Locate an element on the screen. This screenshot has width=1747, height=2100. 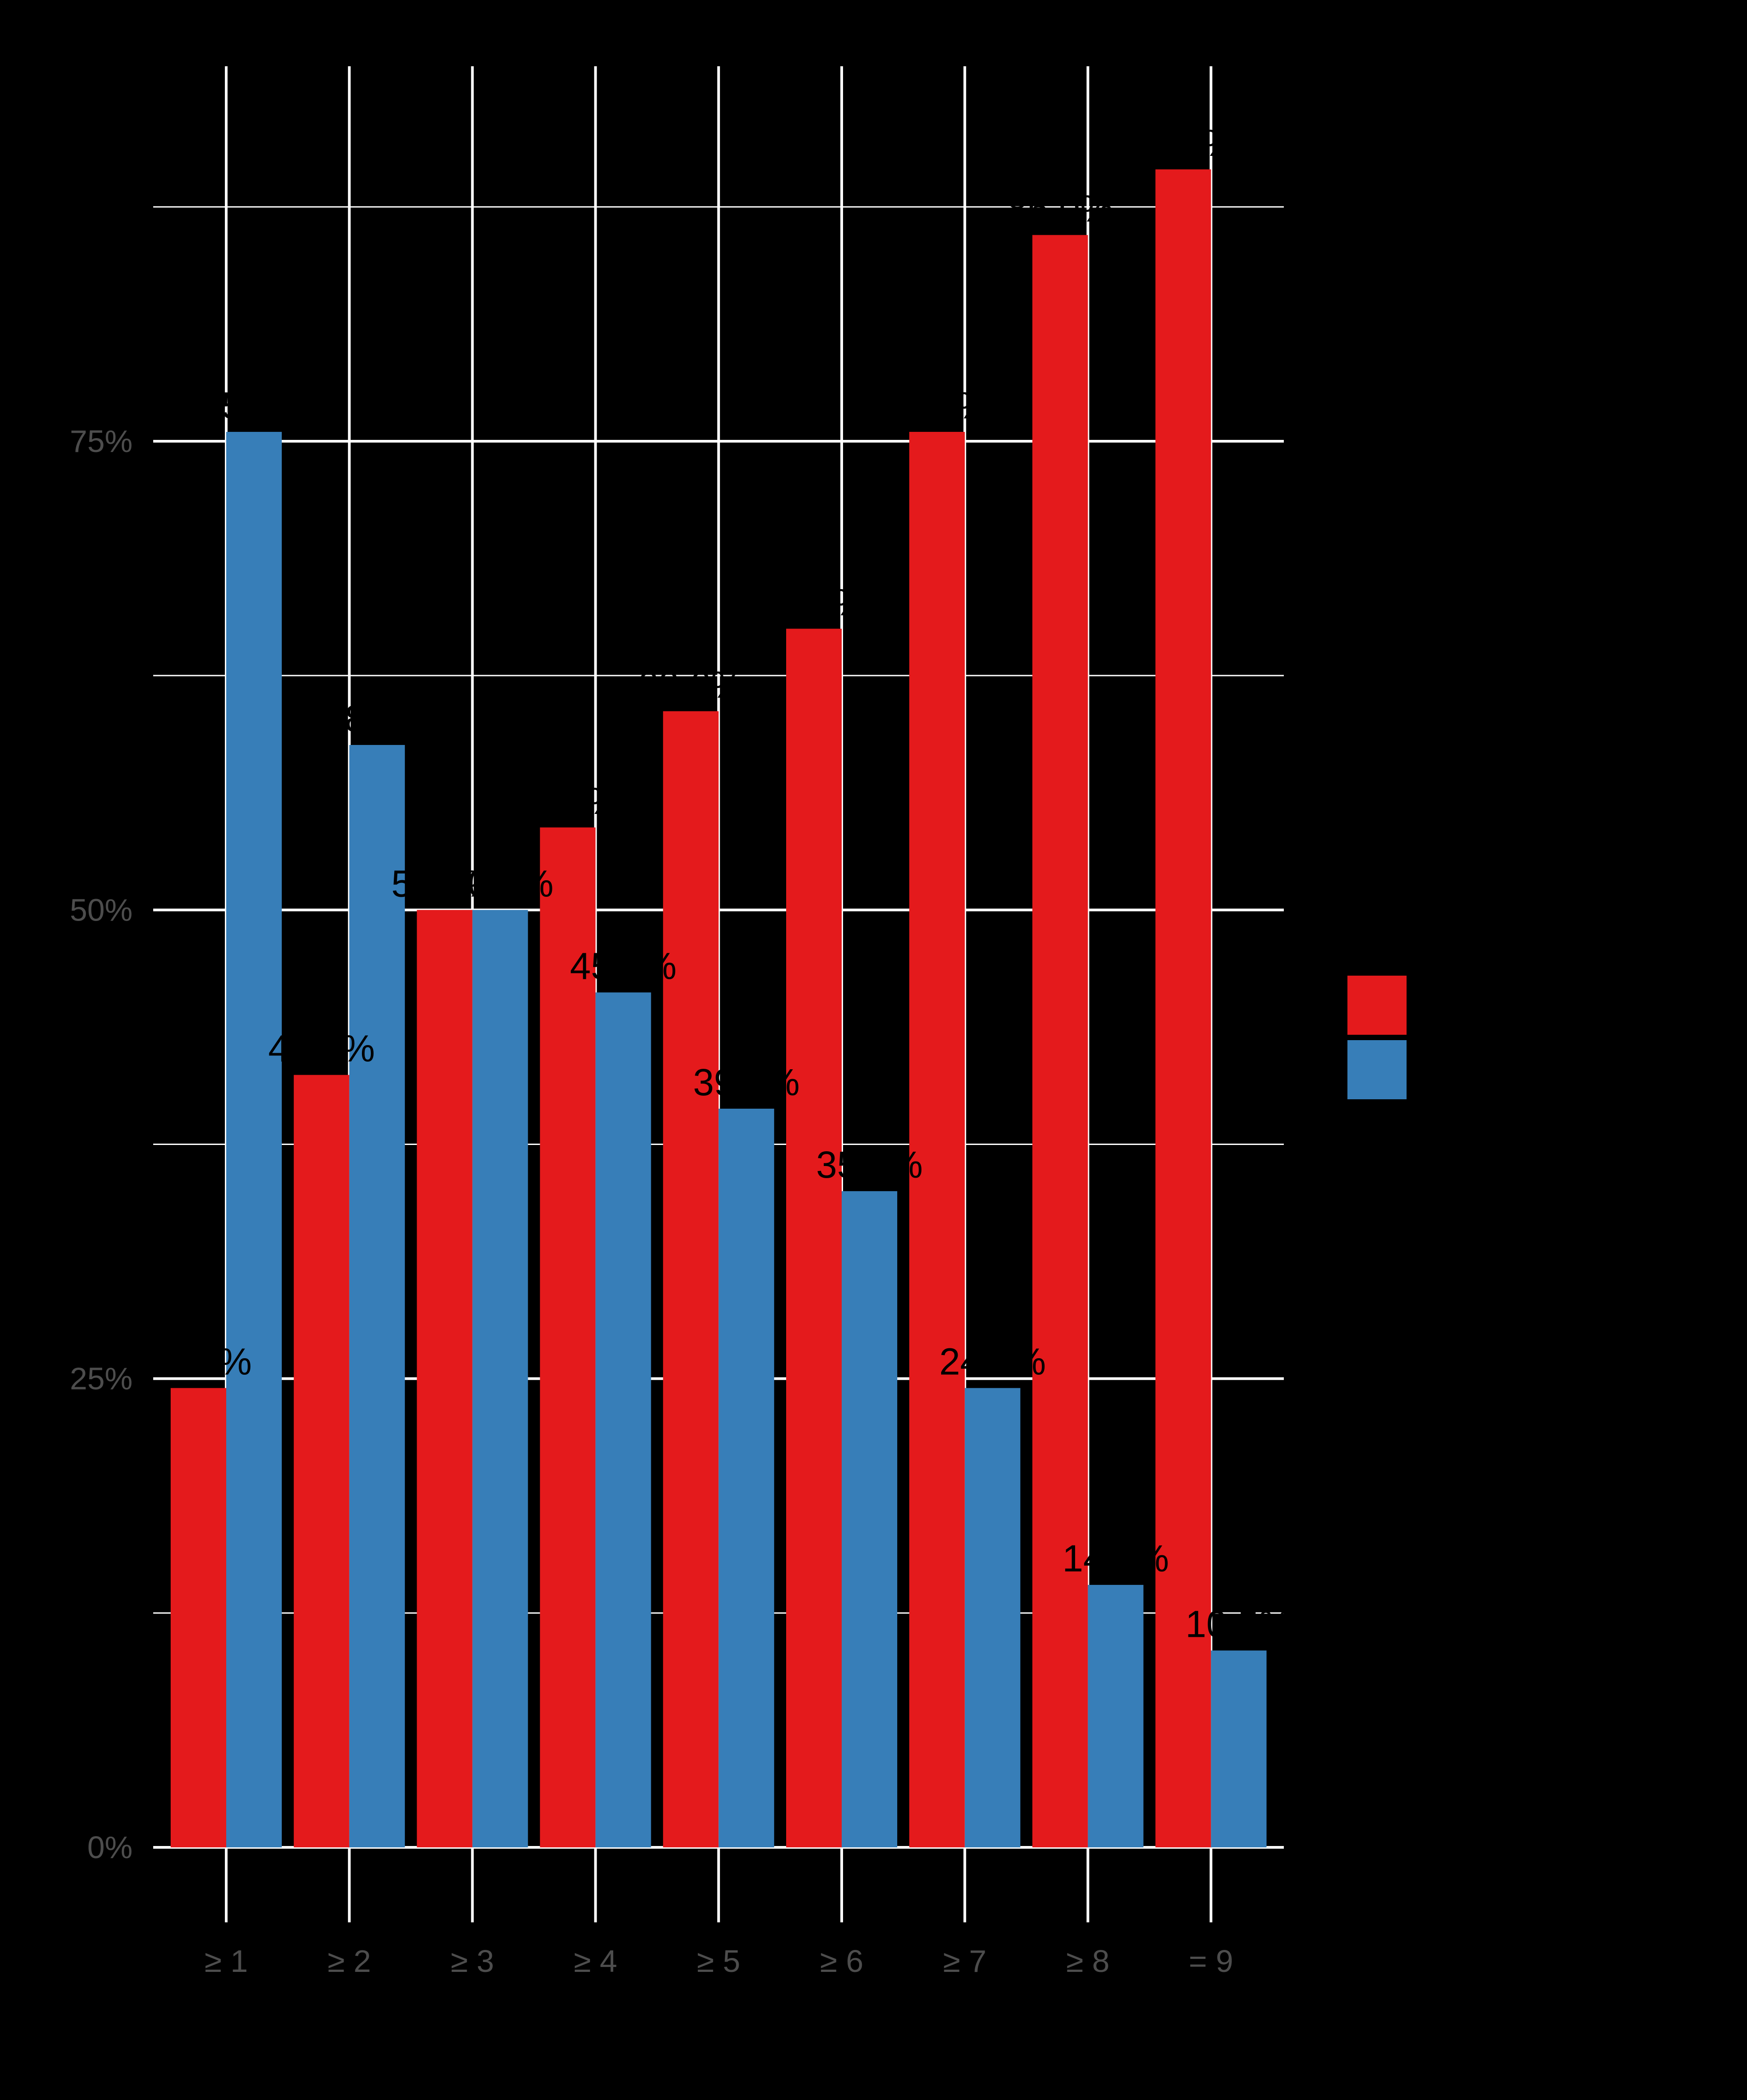
data-label: 86.0% is located at coordinates (1060, 209).